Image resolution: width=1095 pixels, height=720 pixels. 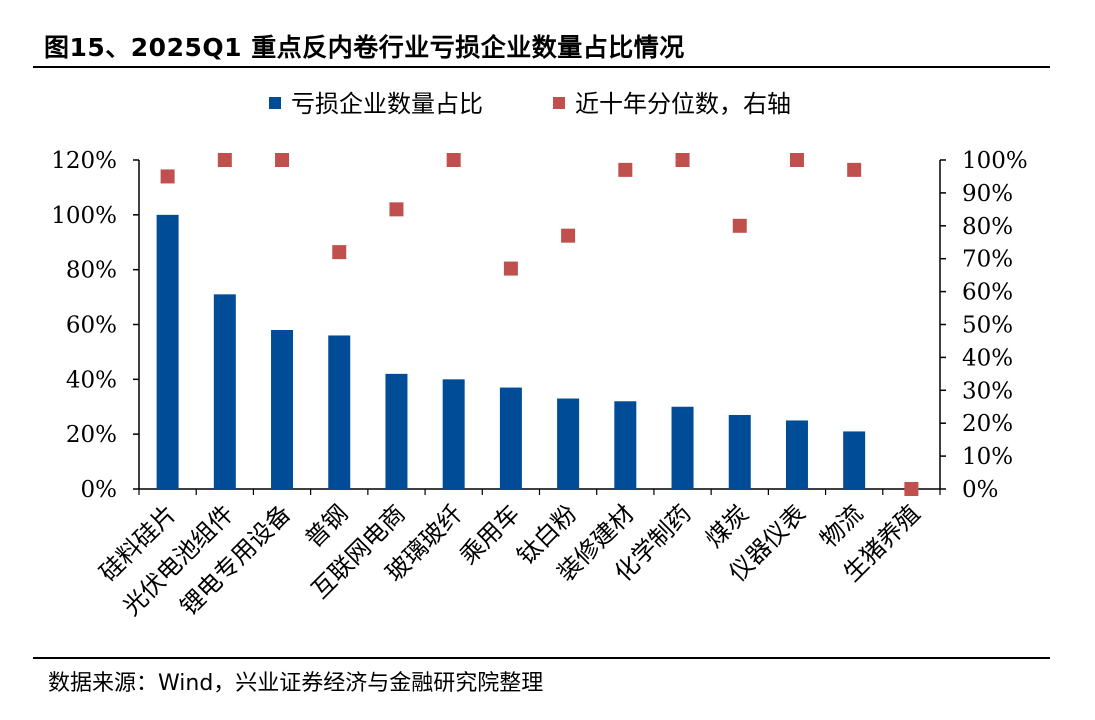 I want to click on source-note: 数据来源：Wind，兴业证券经济与金融研究院整理, so click(x=296, y=683).